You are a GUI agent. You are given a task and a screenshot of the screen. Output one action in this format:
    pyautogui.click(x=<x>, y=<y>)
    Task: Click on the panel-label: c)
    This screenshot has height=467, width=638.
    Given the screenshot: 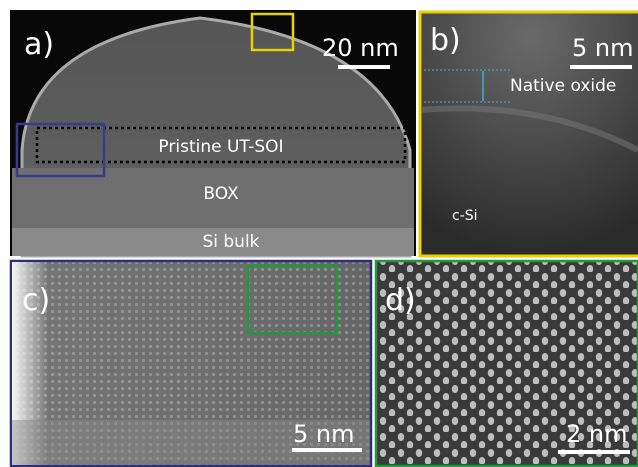 What is the action you would take?
    pyautogui.click(x=36, y=300)
    